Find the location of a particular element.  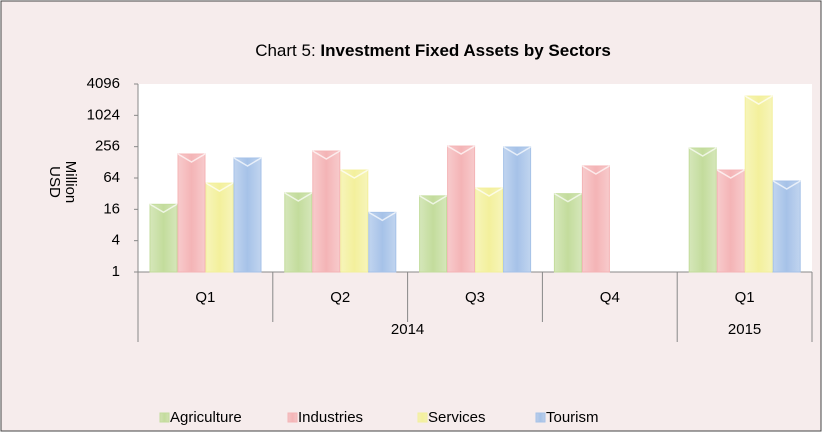

y-tick-label: 4096 is located at coordinates (103, 83).